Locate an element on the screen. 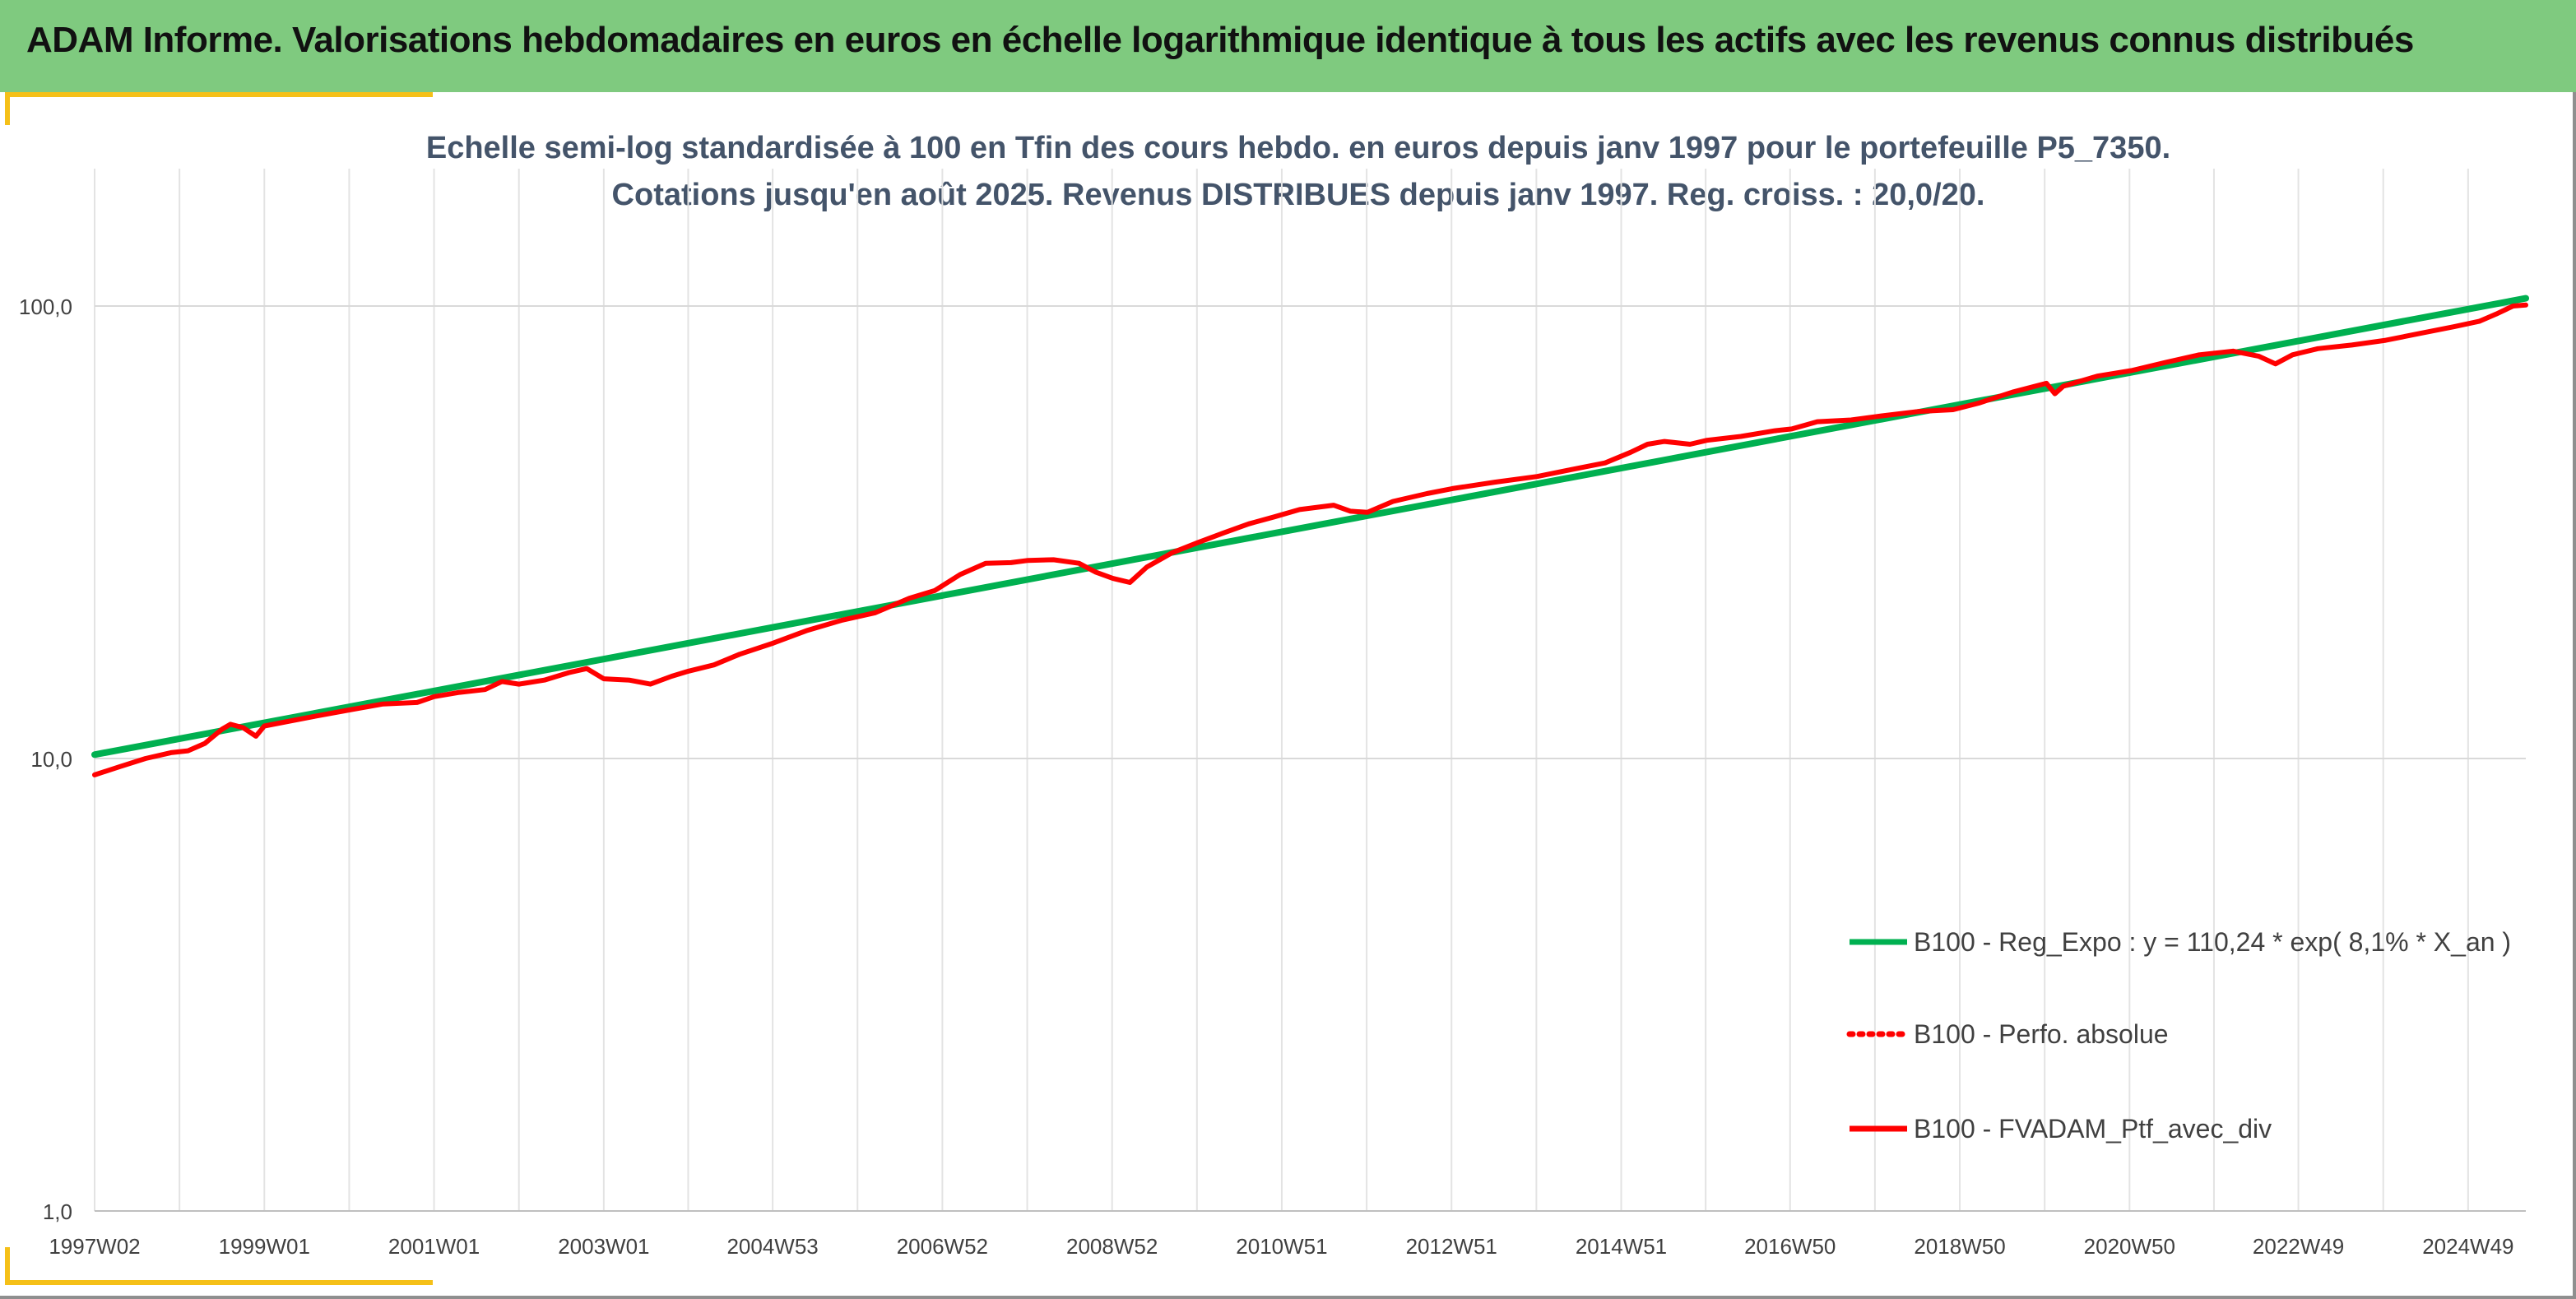 Image resolution: width=2576 pixels, height=1299 pixels. x-tick-label: 2003W01 is located at coordinates (603, 1246).